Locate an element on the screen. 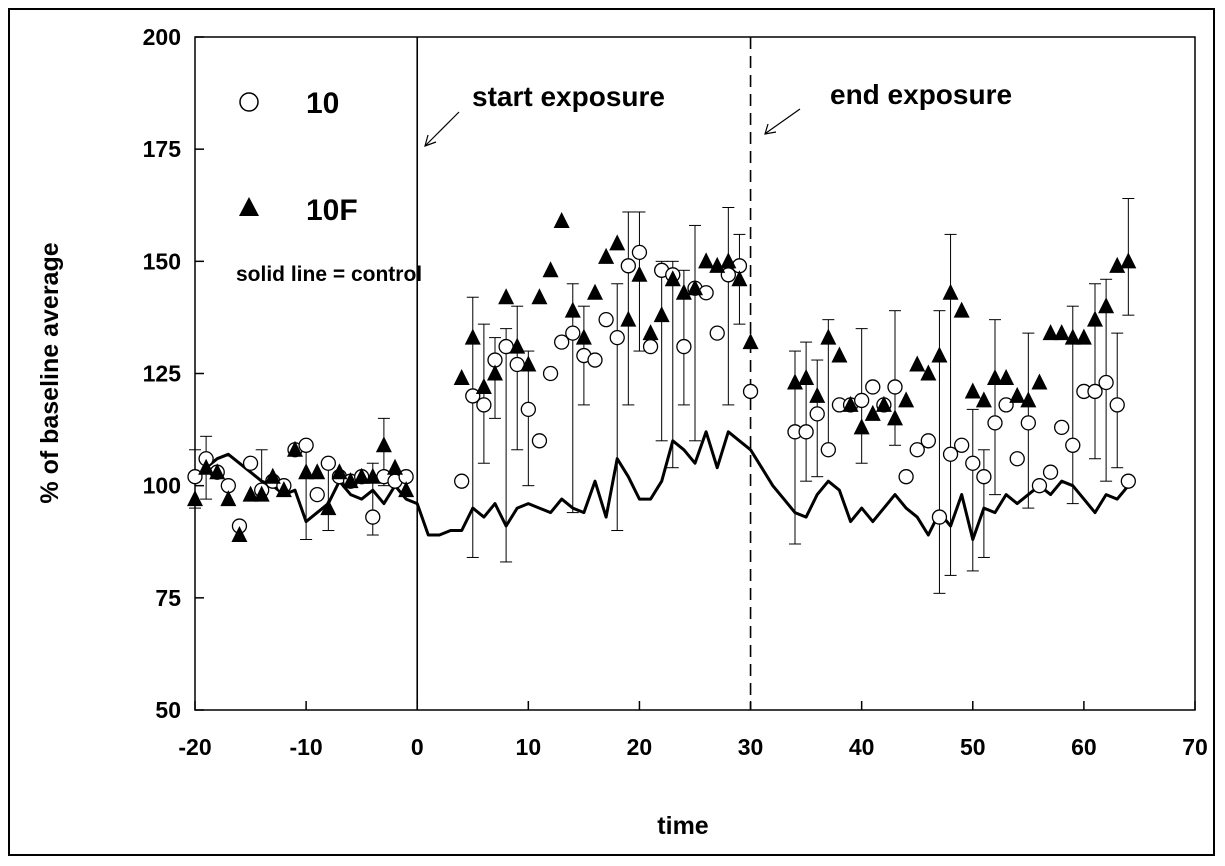 Image resolution: width=1225 pixels, height=866 pixels. y-tick-label: 50 is located at coordinates (168, 710).